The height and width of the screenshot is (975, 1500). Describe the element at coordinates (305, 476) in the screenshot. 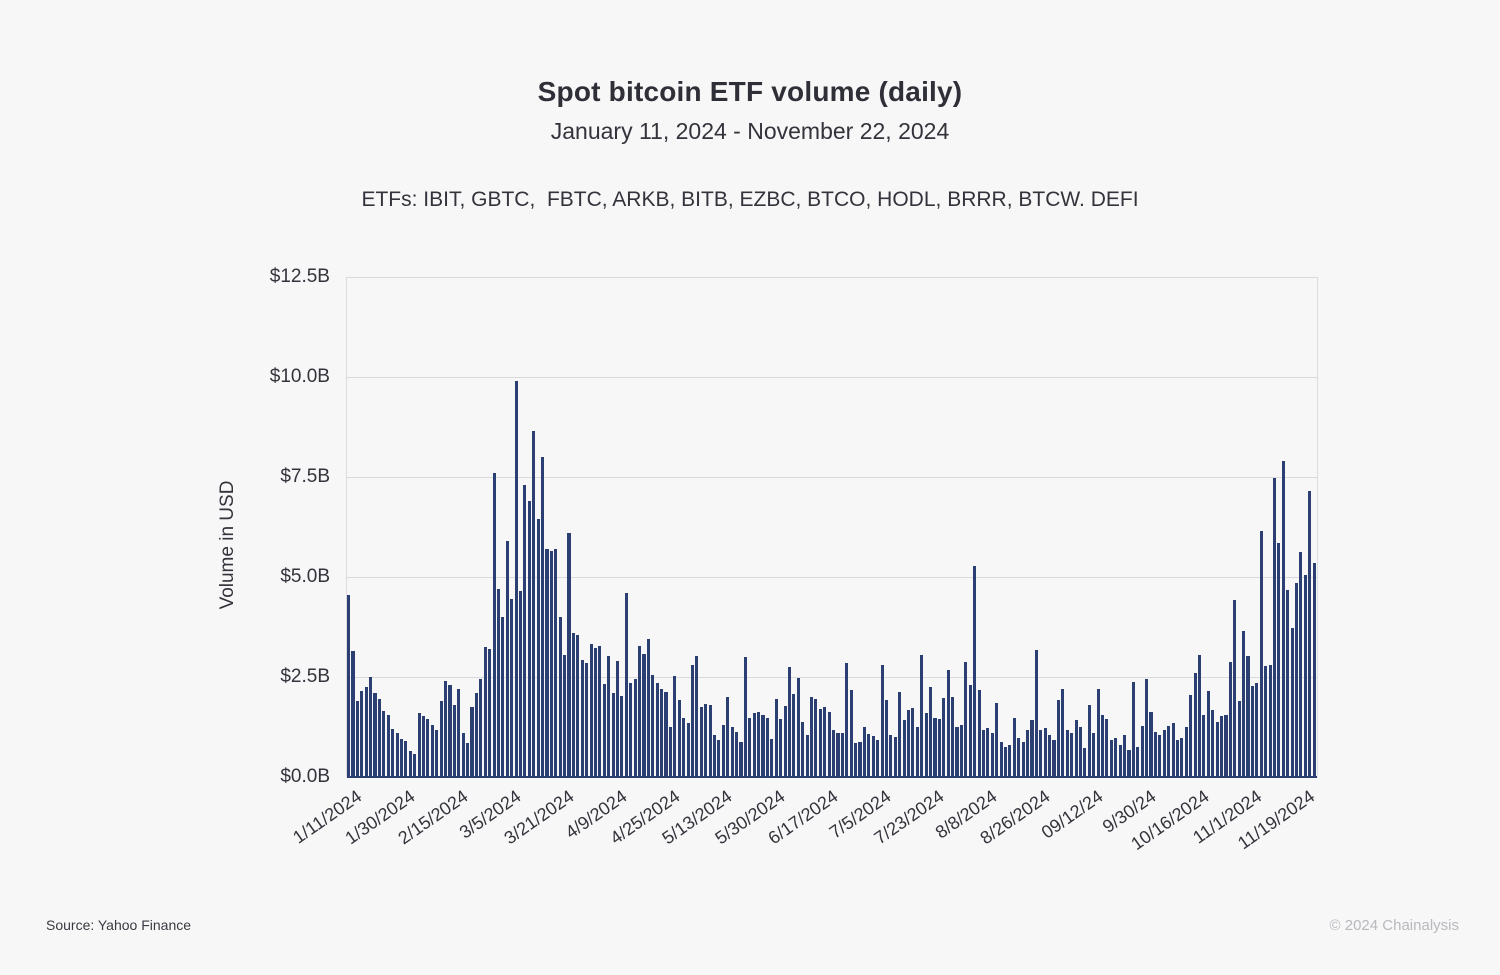

I see `y-tick-label: $7.5B` at that location.